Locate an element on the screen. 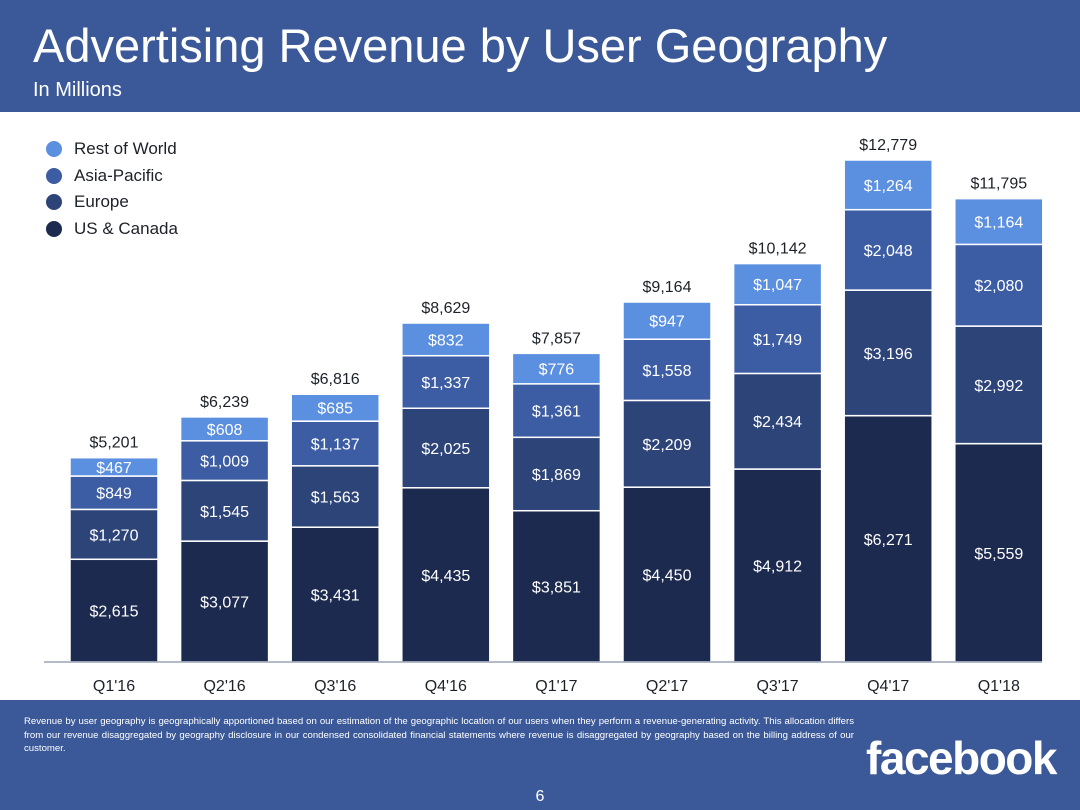 The image size is (1080, 810). segment-label: $6,271 is located at coordinates (888, 540).